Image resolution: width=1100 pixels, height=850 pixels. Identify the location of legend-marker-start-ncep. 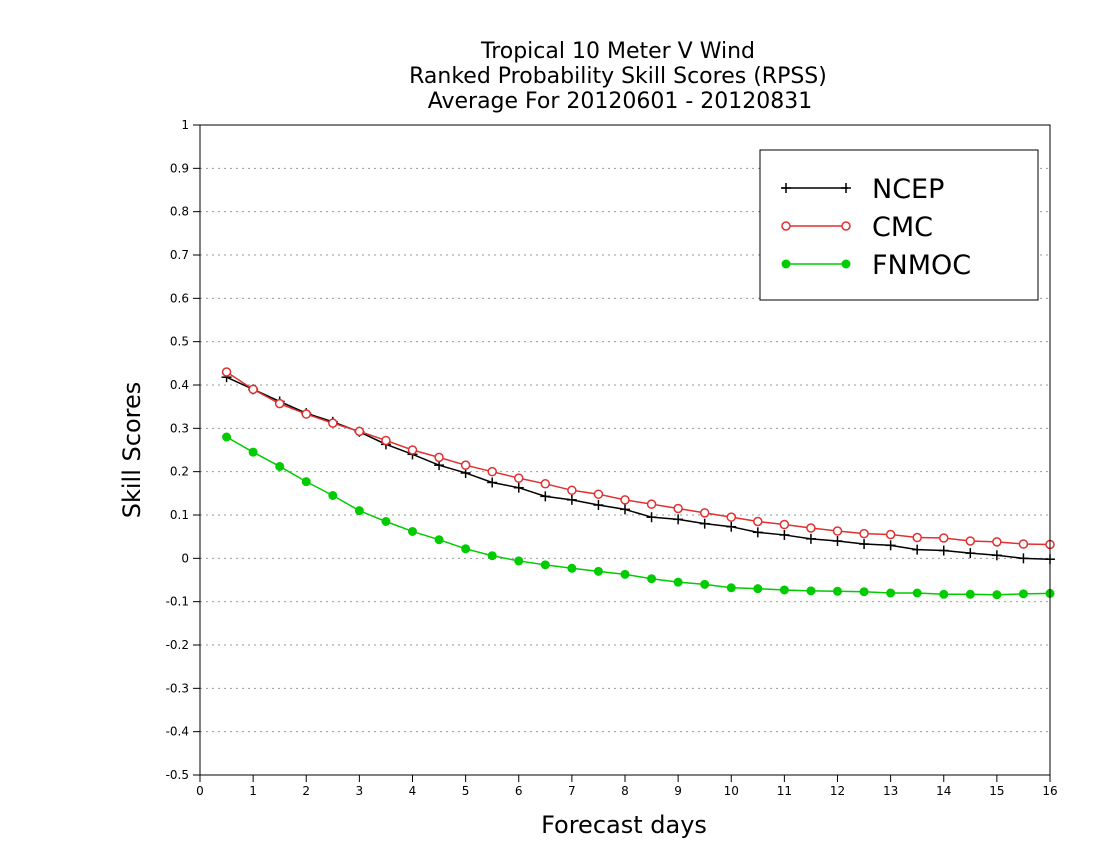
(786, 188).